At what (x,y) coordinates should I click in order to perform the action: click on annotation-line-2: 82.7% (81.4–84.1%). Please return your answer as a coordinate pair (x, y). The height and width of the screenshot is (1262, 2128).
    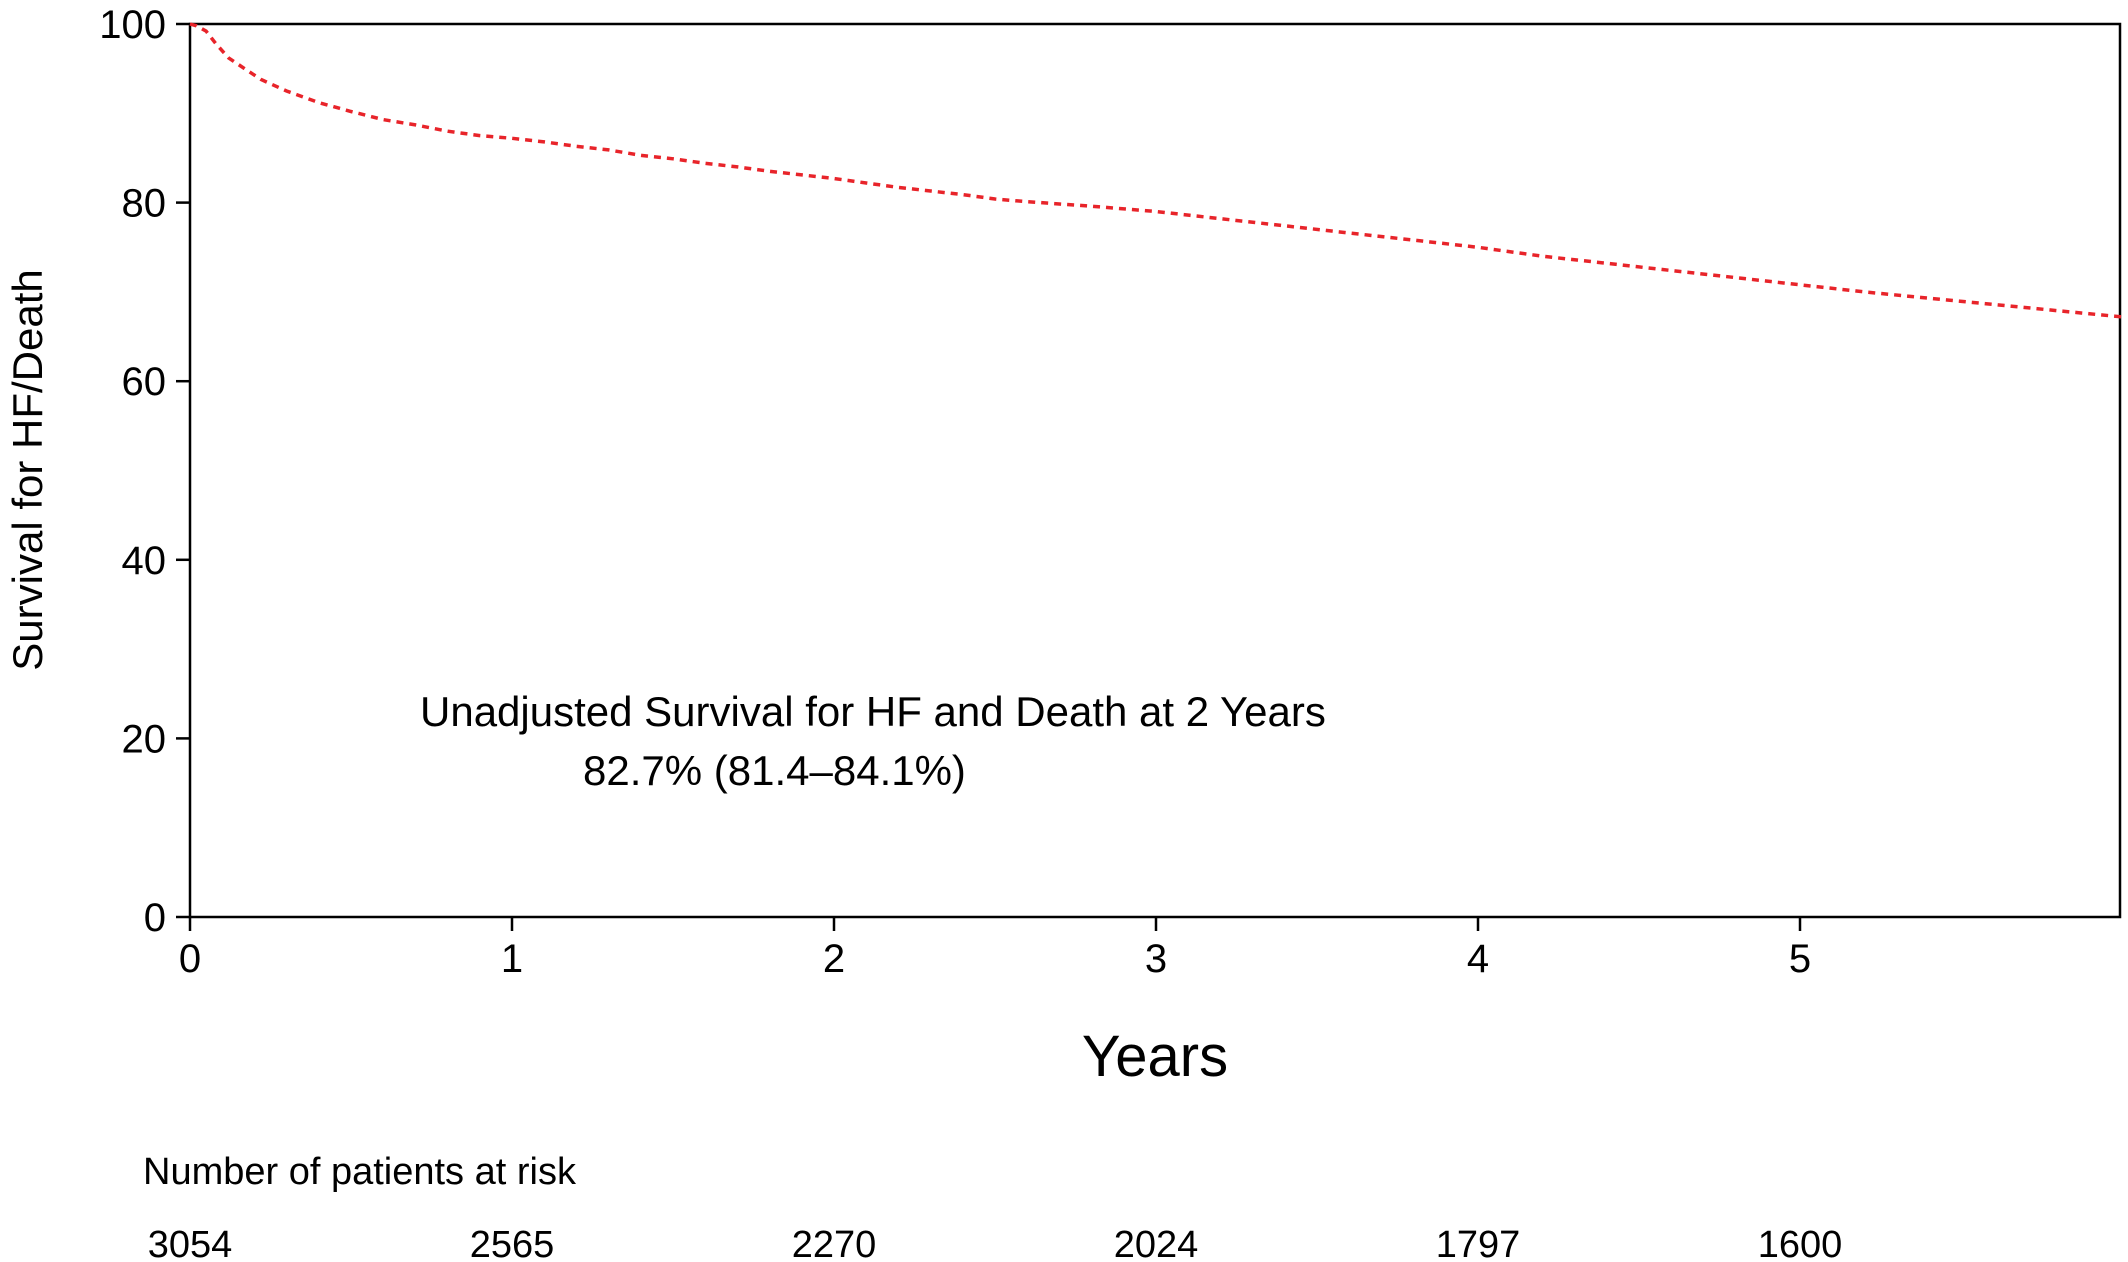
    Looking at the image, I should click on (774, 770).